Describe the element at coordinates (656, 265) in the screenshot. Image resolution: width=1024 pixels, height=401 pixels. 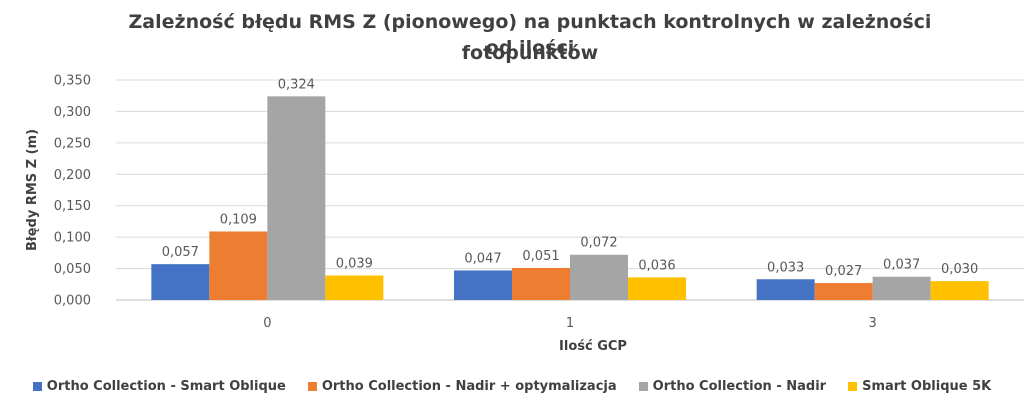
I see `data-label: 0,036` at that location.